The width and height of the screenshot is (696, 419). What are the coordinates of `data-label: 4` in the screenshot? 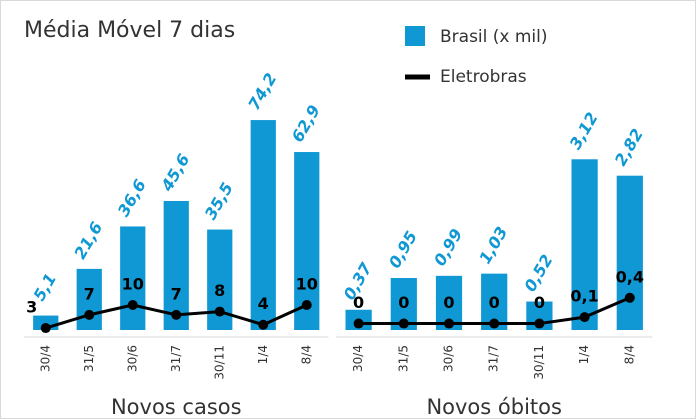 It's located at (263, 303).